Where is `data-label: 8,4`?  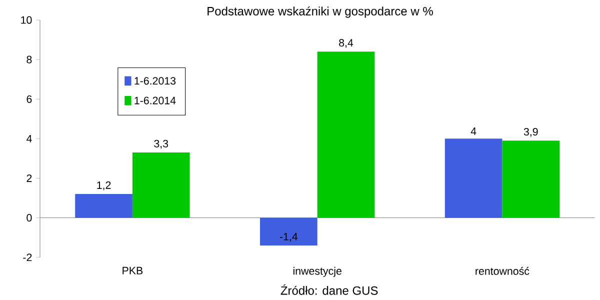
data-label: 8,4 is located at coordinates (346, 43).